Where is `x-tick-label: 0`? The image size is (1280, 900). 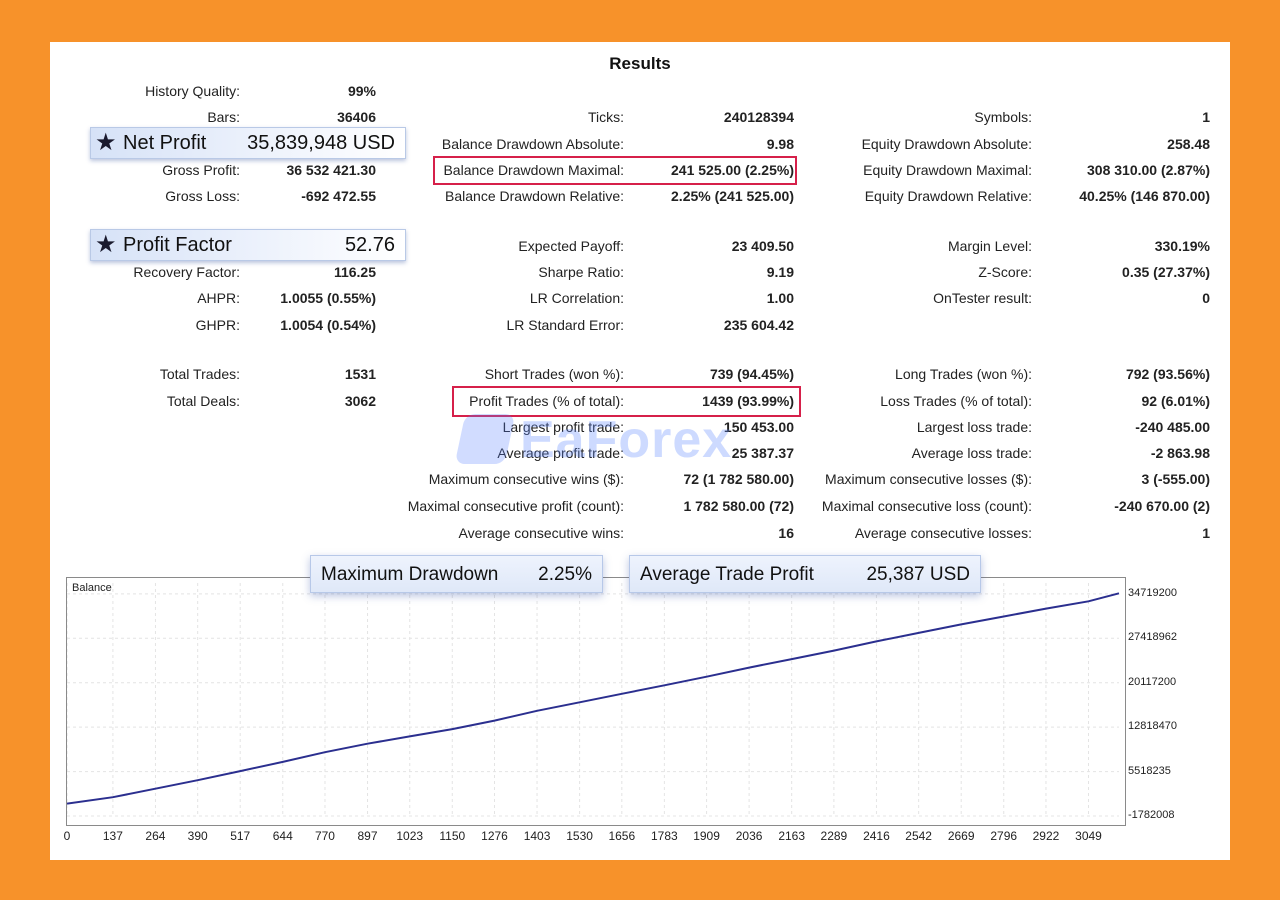 x-tick-label: 0 is located at coordinates (67, 836).